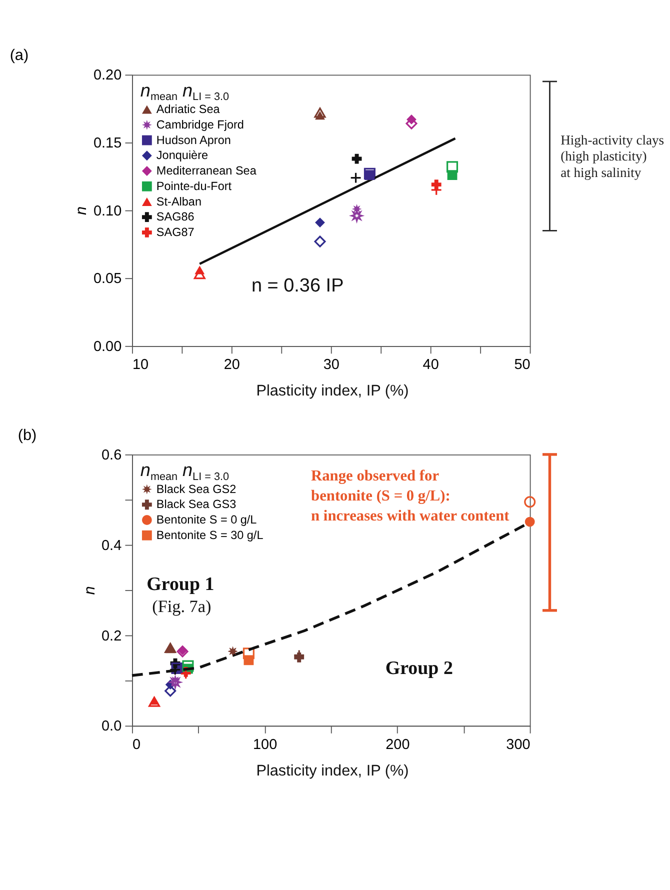 This screenshot has height=890, width=670. What do you see at coordinates (232, 365) in the screenshot?
I see `x-tick-label: 20` at bounding box center [232, 365].